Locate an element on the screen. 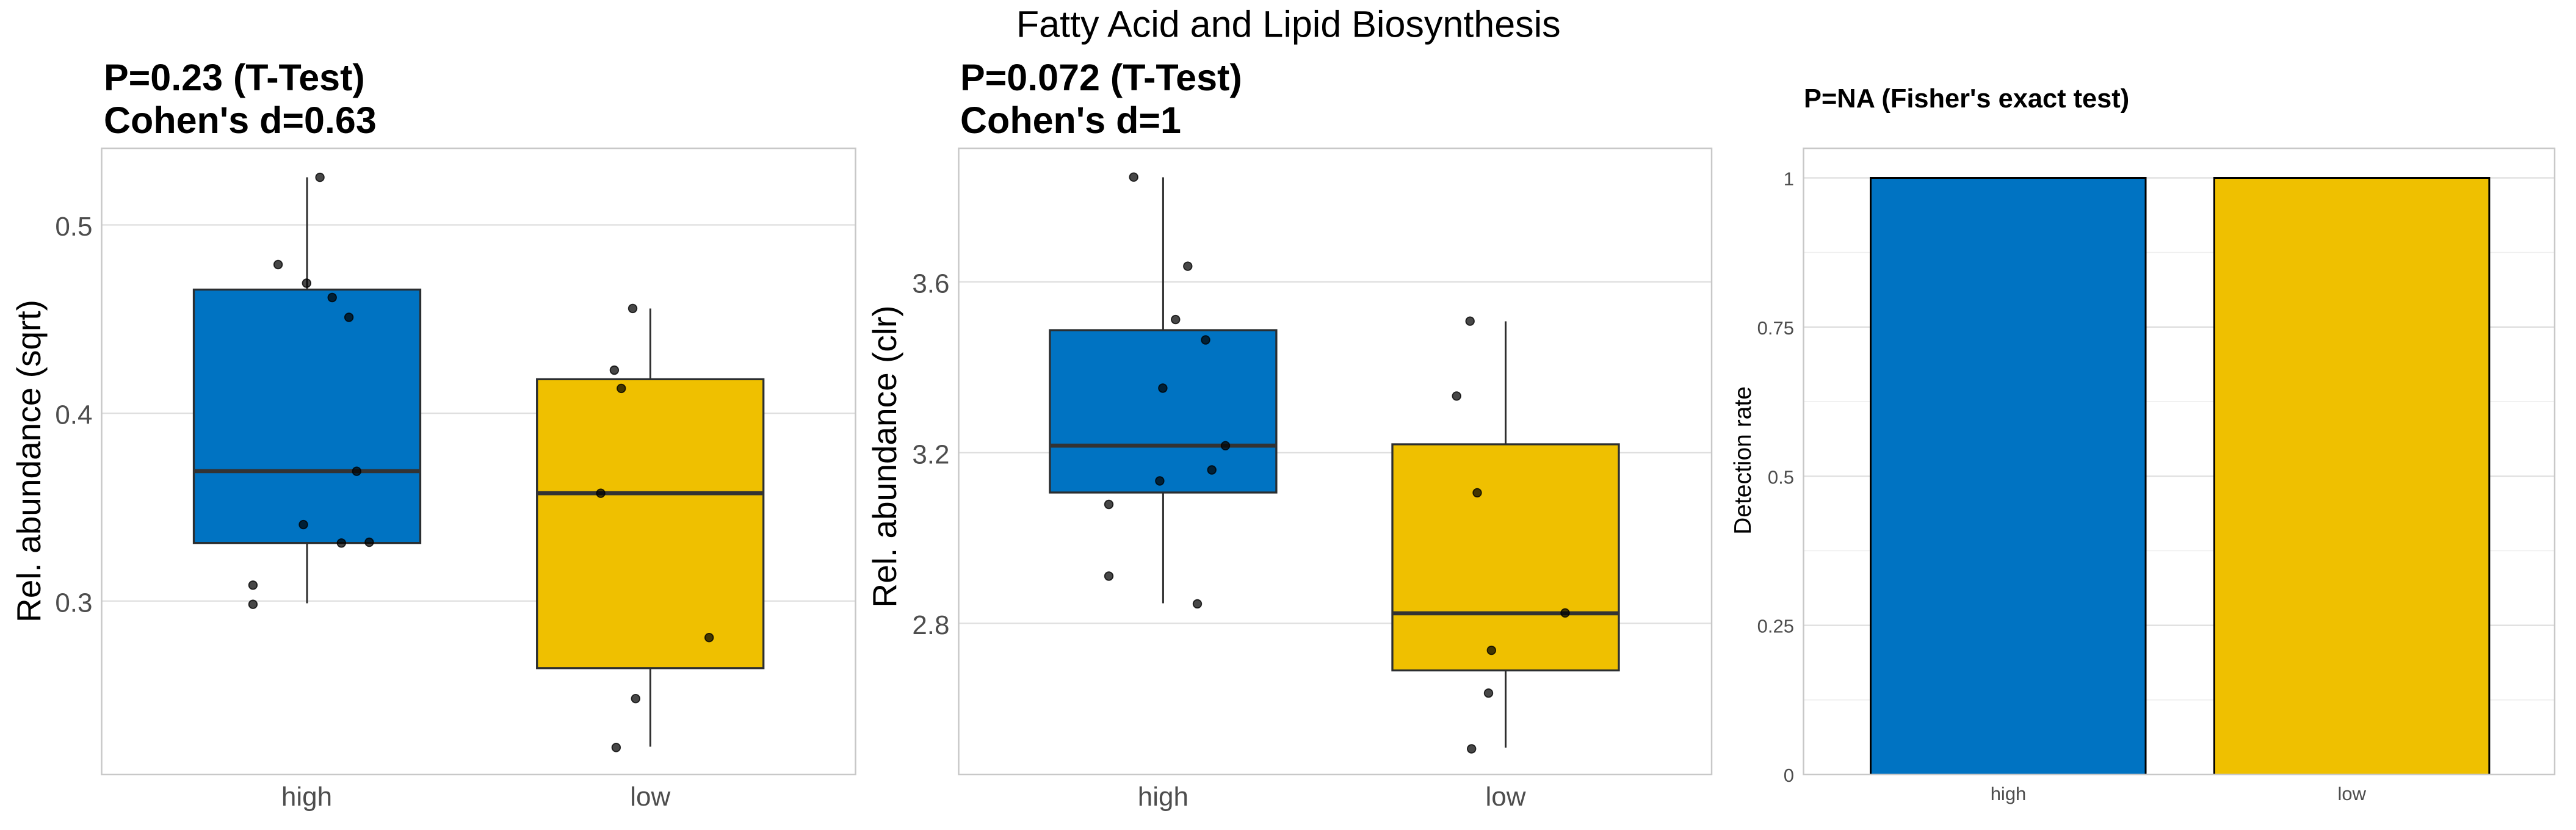  svg-text: Cohen's d=0.63 is located at coordinates (240, 120).